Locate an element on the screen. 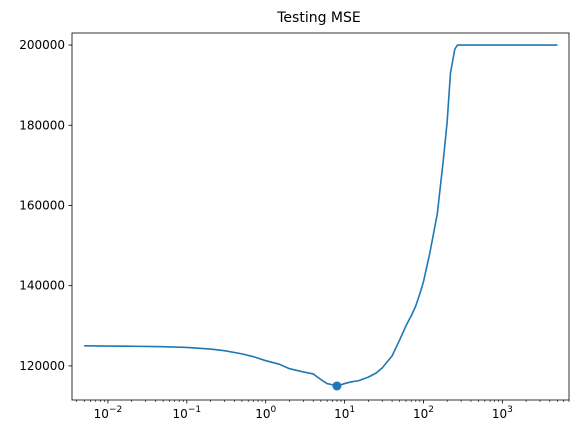 This screenshot has height=438, width=578. chart-title: Testing MSE is located at coordinates (318, 18).